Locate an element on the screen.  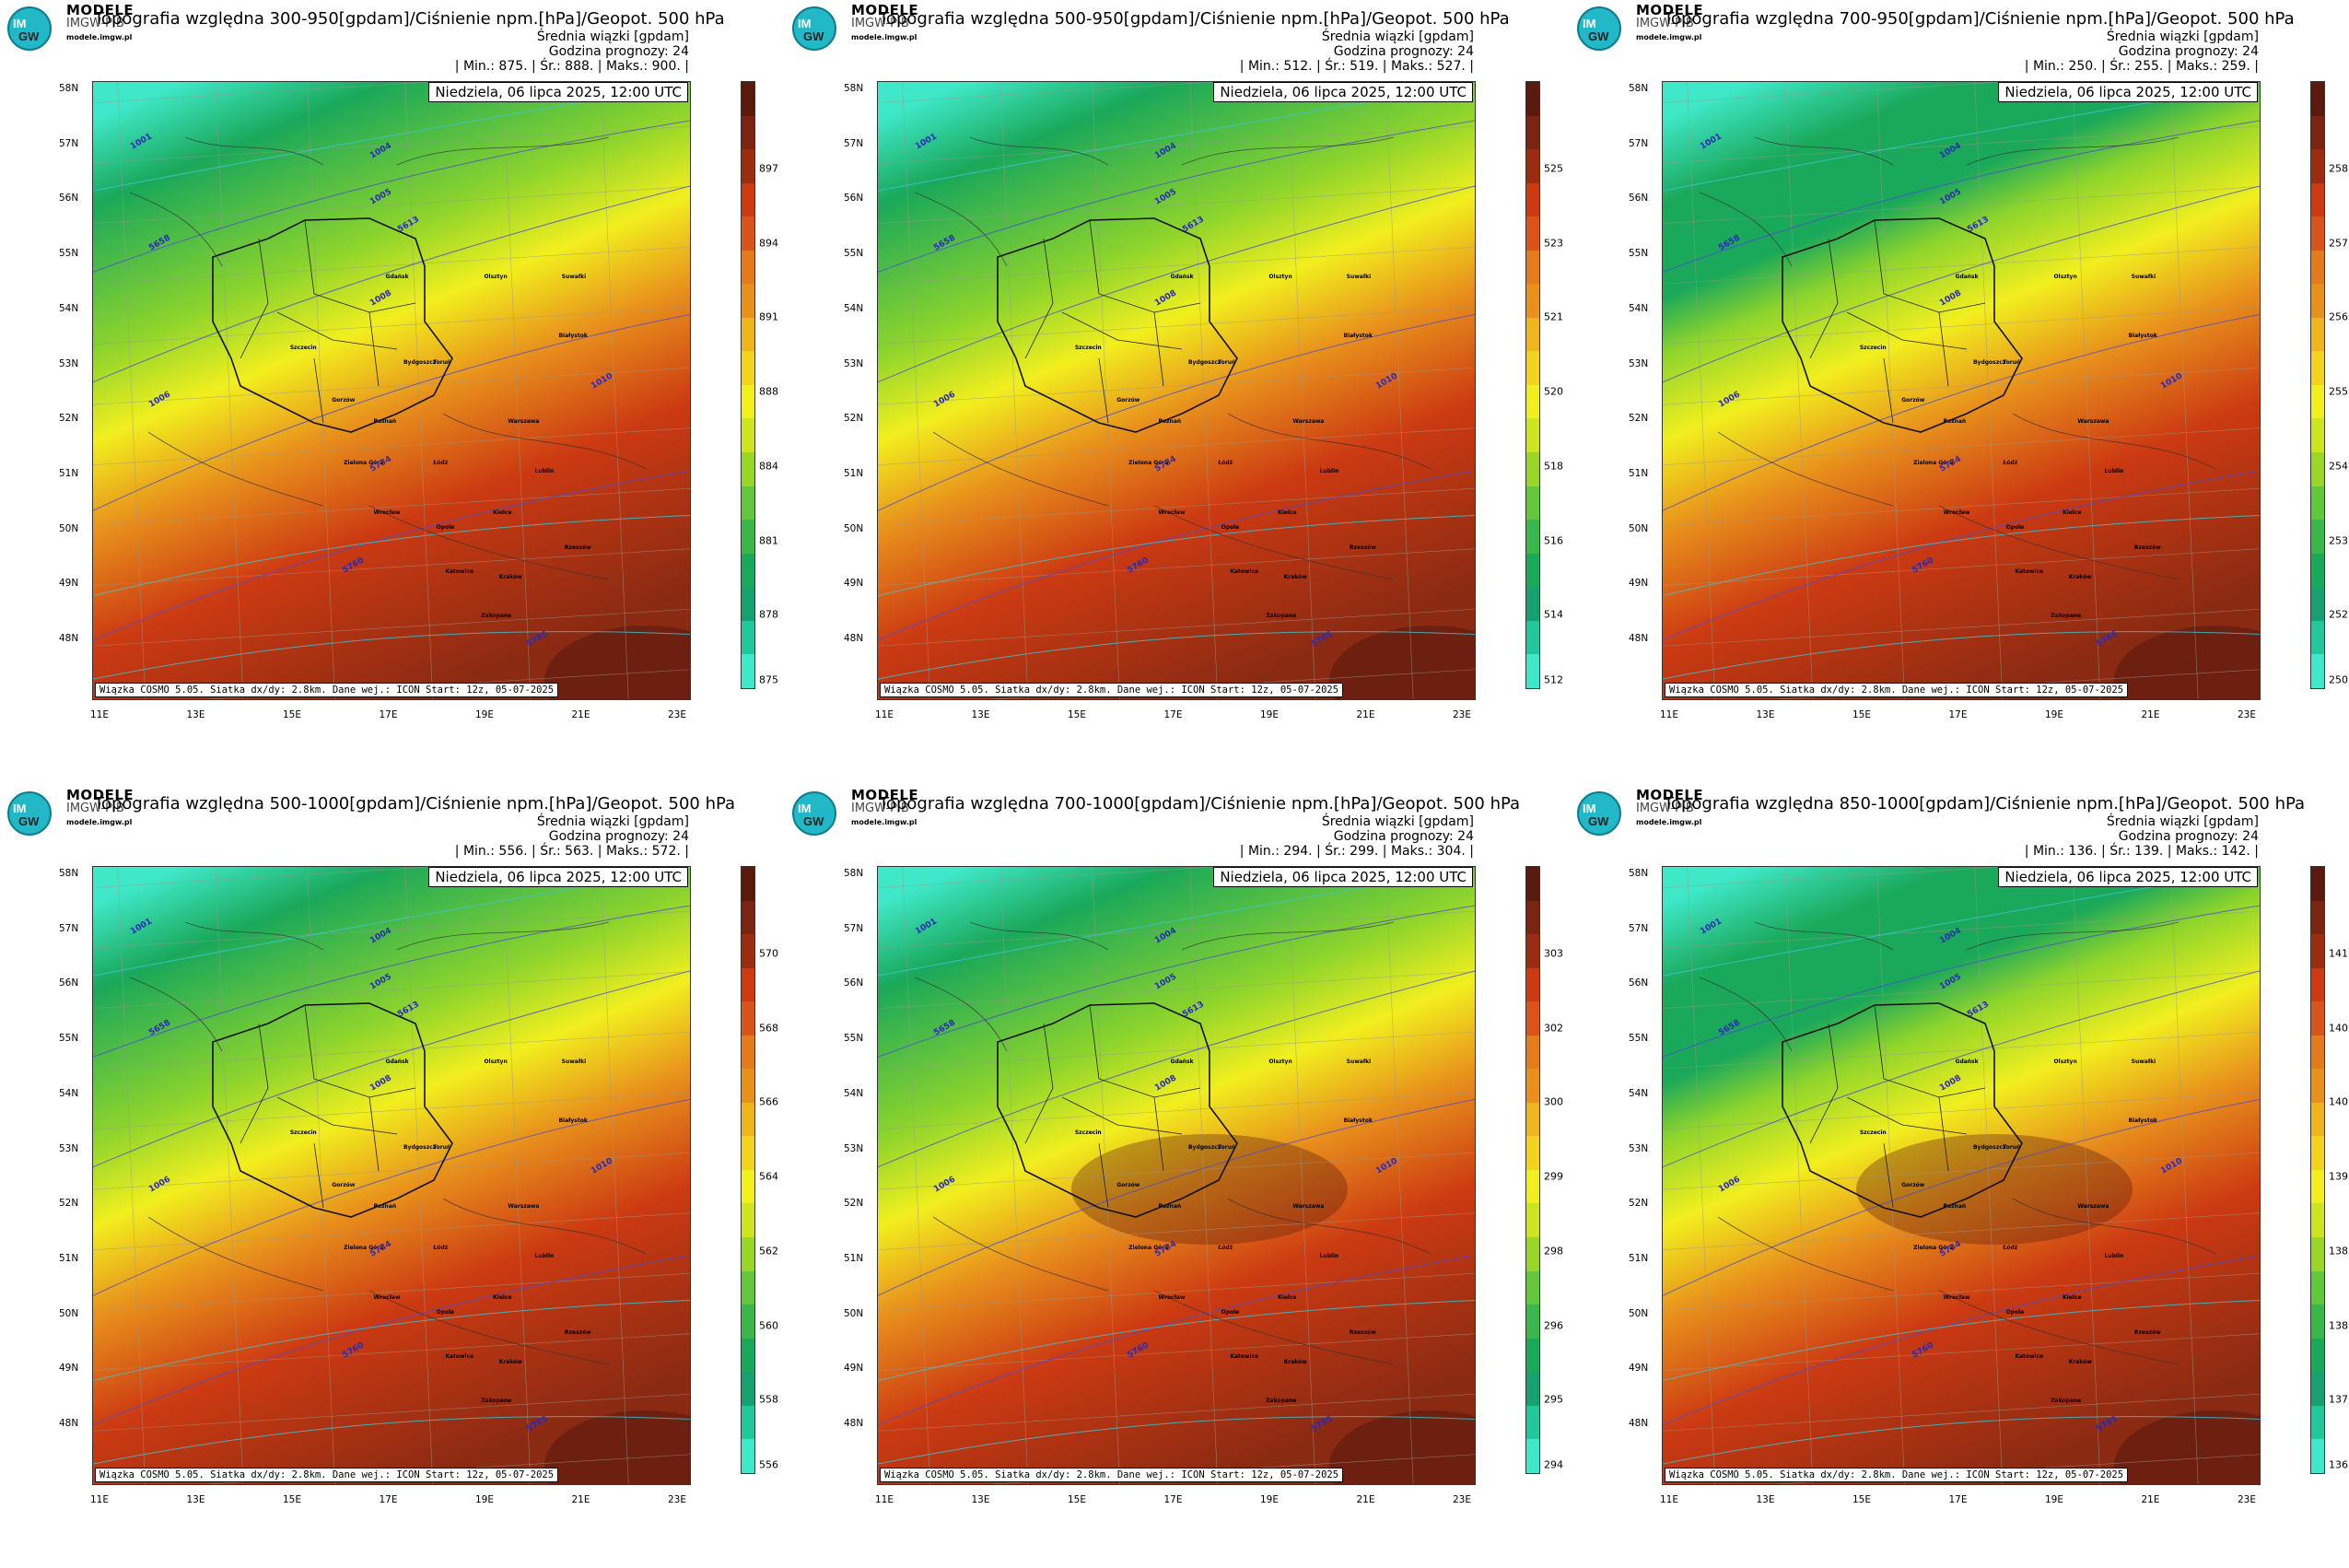
city-label: Gdańsk is located at coordinates (1967, 277).